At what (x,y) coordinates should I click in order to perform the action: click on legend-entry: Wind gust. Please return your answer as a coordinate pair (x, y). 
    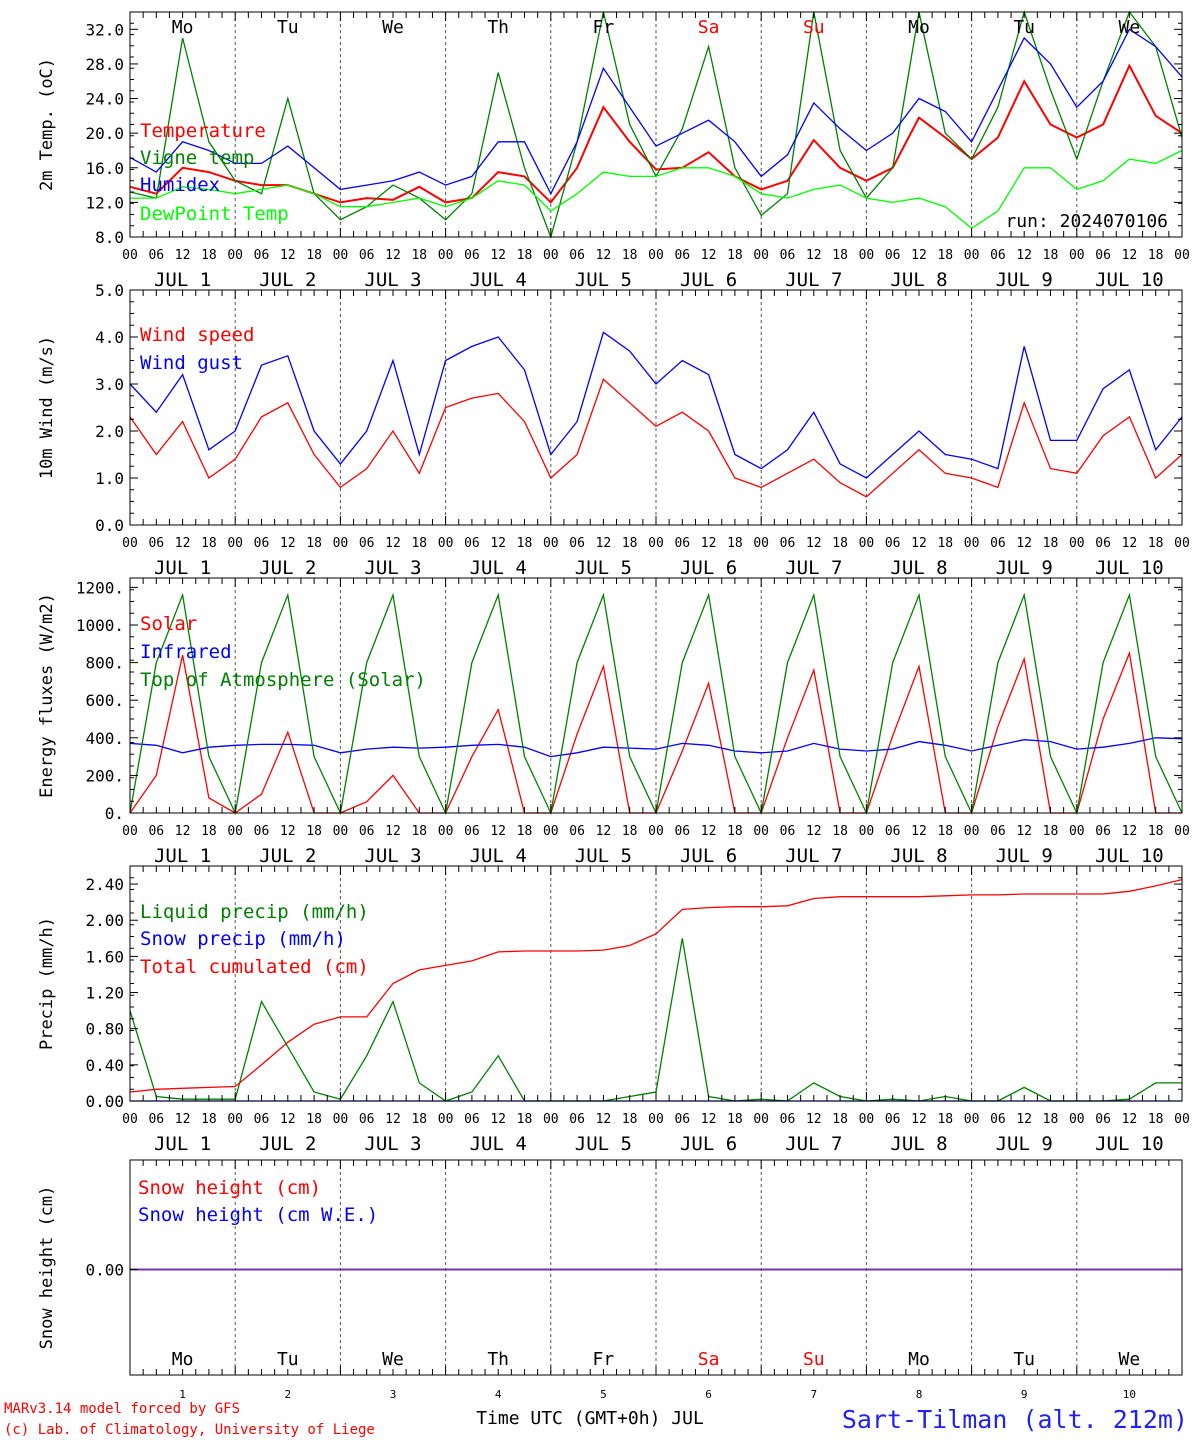
    Looking at the image, I should click on (191, 363).